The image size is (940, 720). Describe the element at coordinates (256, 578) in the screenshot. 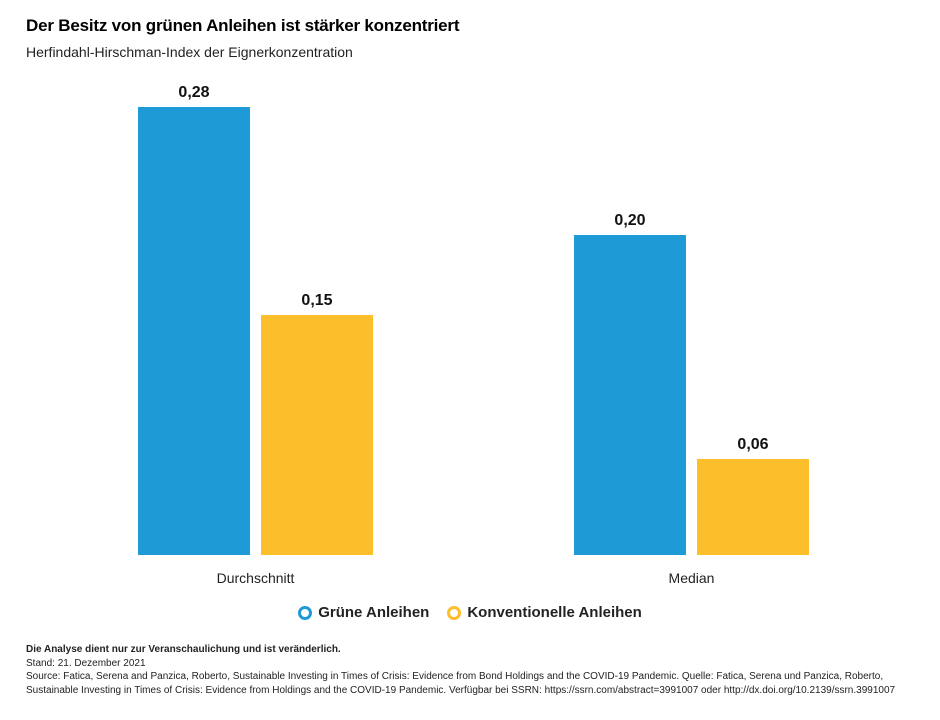

I see `x-tick-label-durchschnitt: Durchschnitt` at that location.